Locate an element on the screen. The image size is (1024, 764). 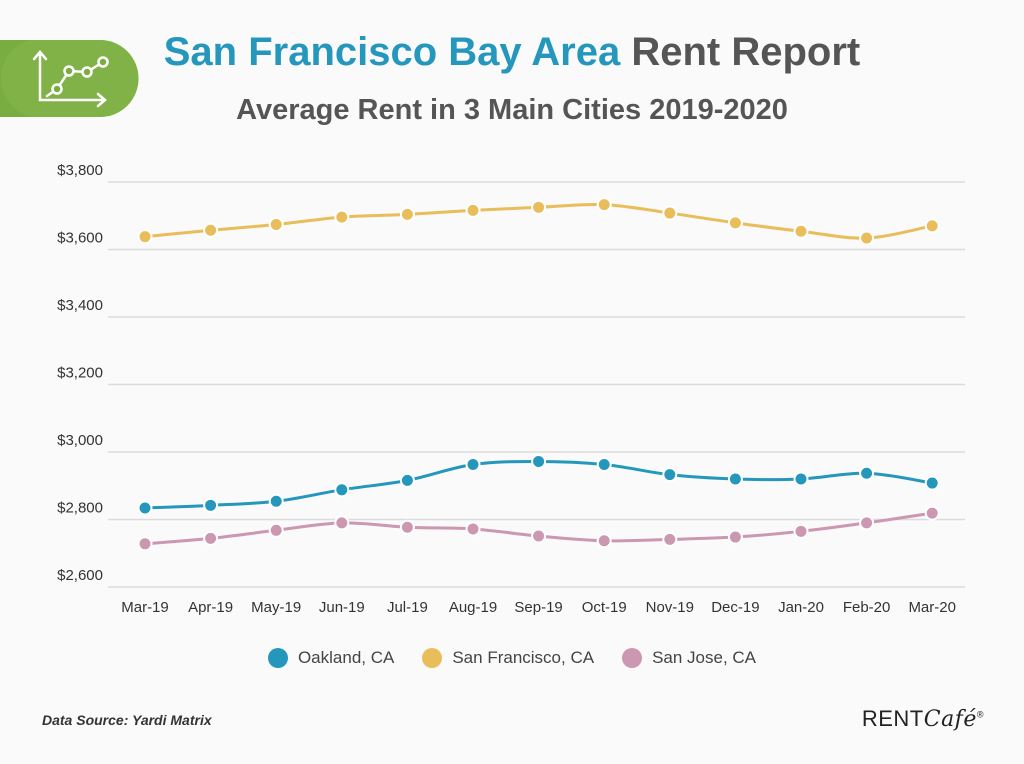
legend-item-san-jose: San Jose, CA is located at coordinates (689, 658).